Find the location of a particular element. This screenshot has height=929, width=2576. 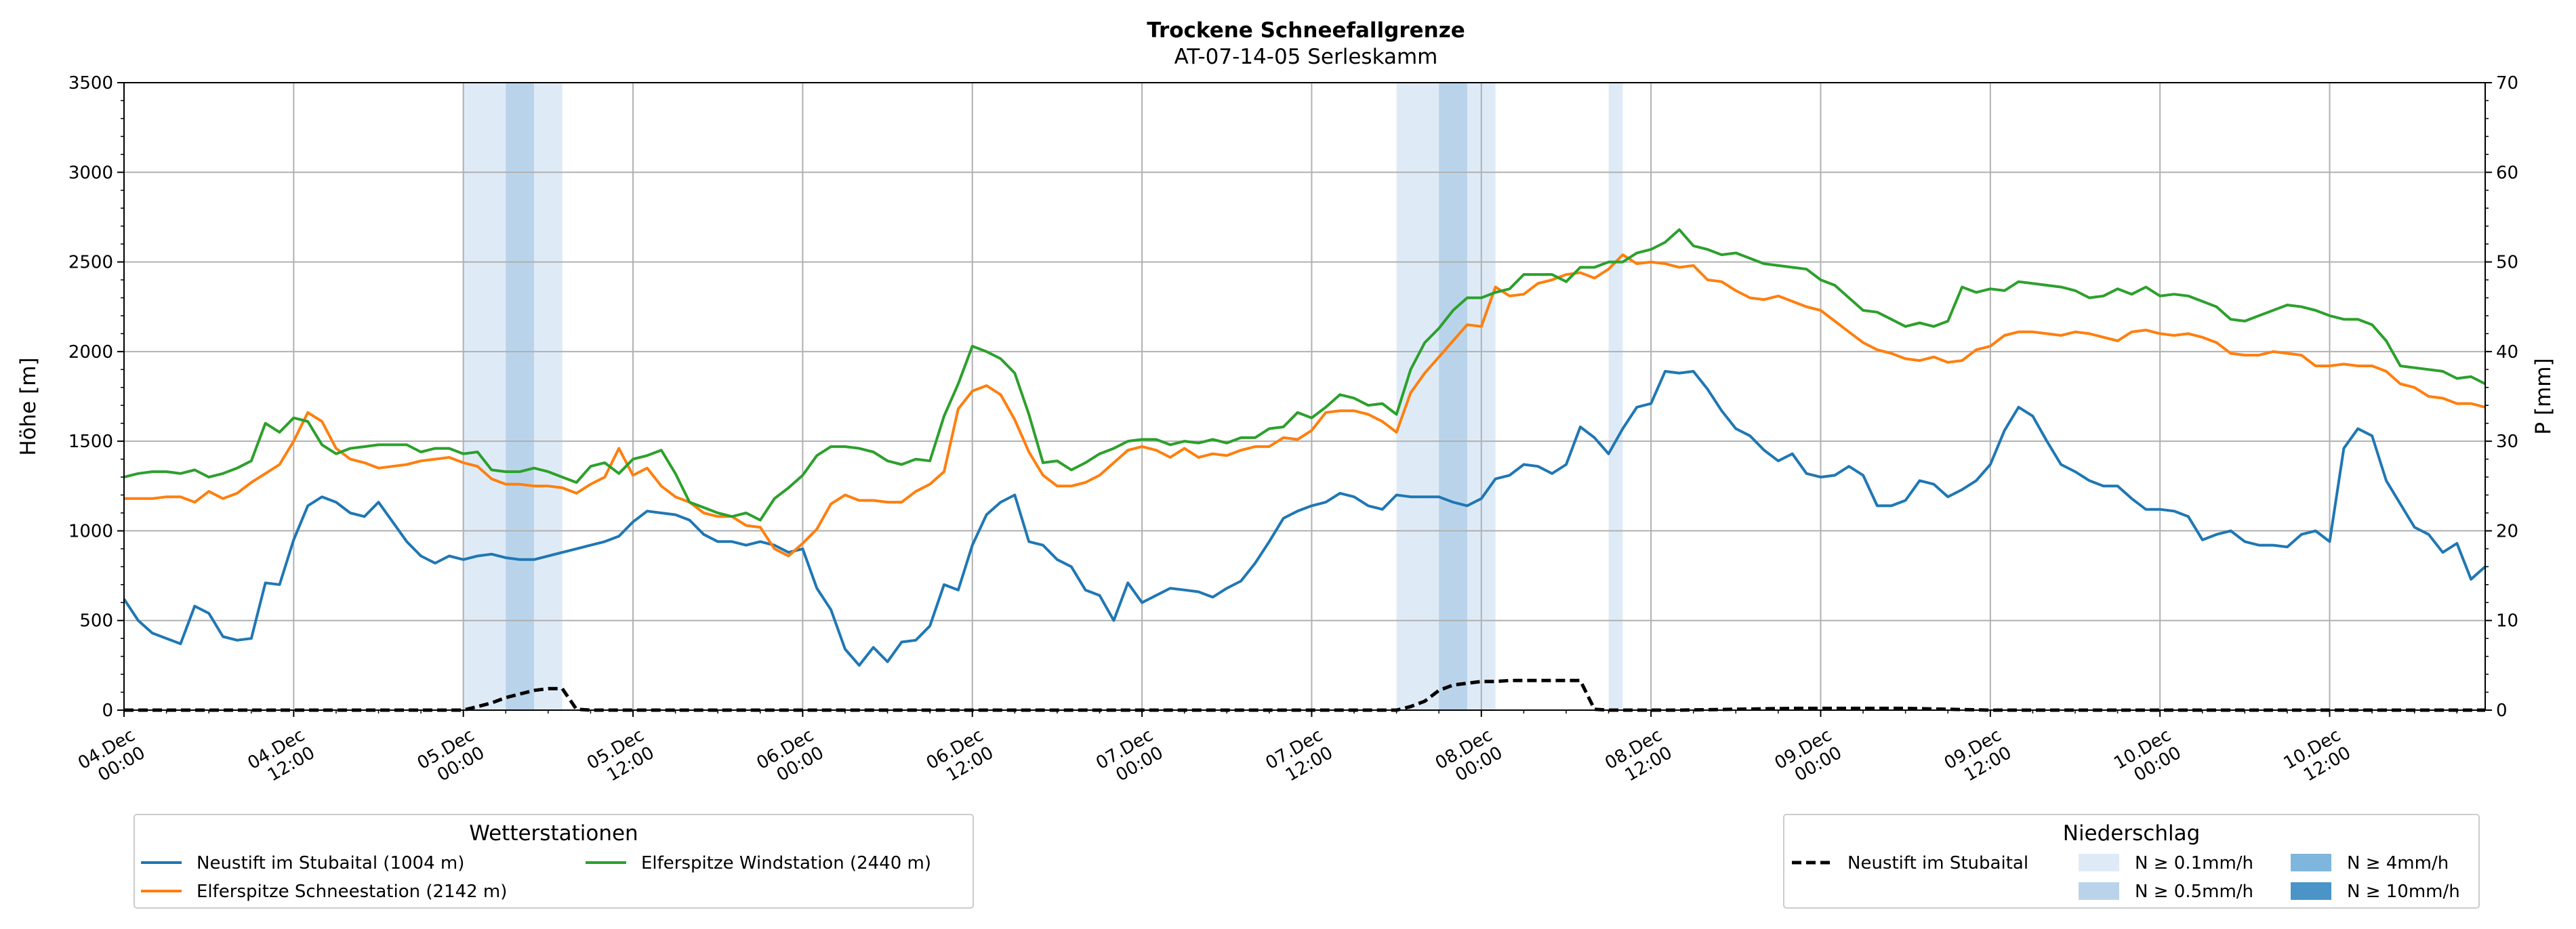

y-tick-label: 3000 is located at coordinates (90, 173).